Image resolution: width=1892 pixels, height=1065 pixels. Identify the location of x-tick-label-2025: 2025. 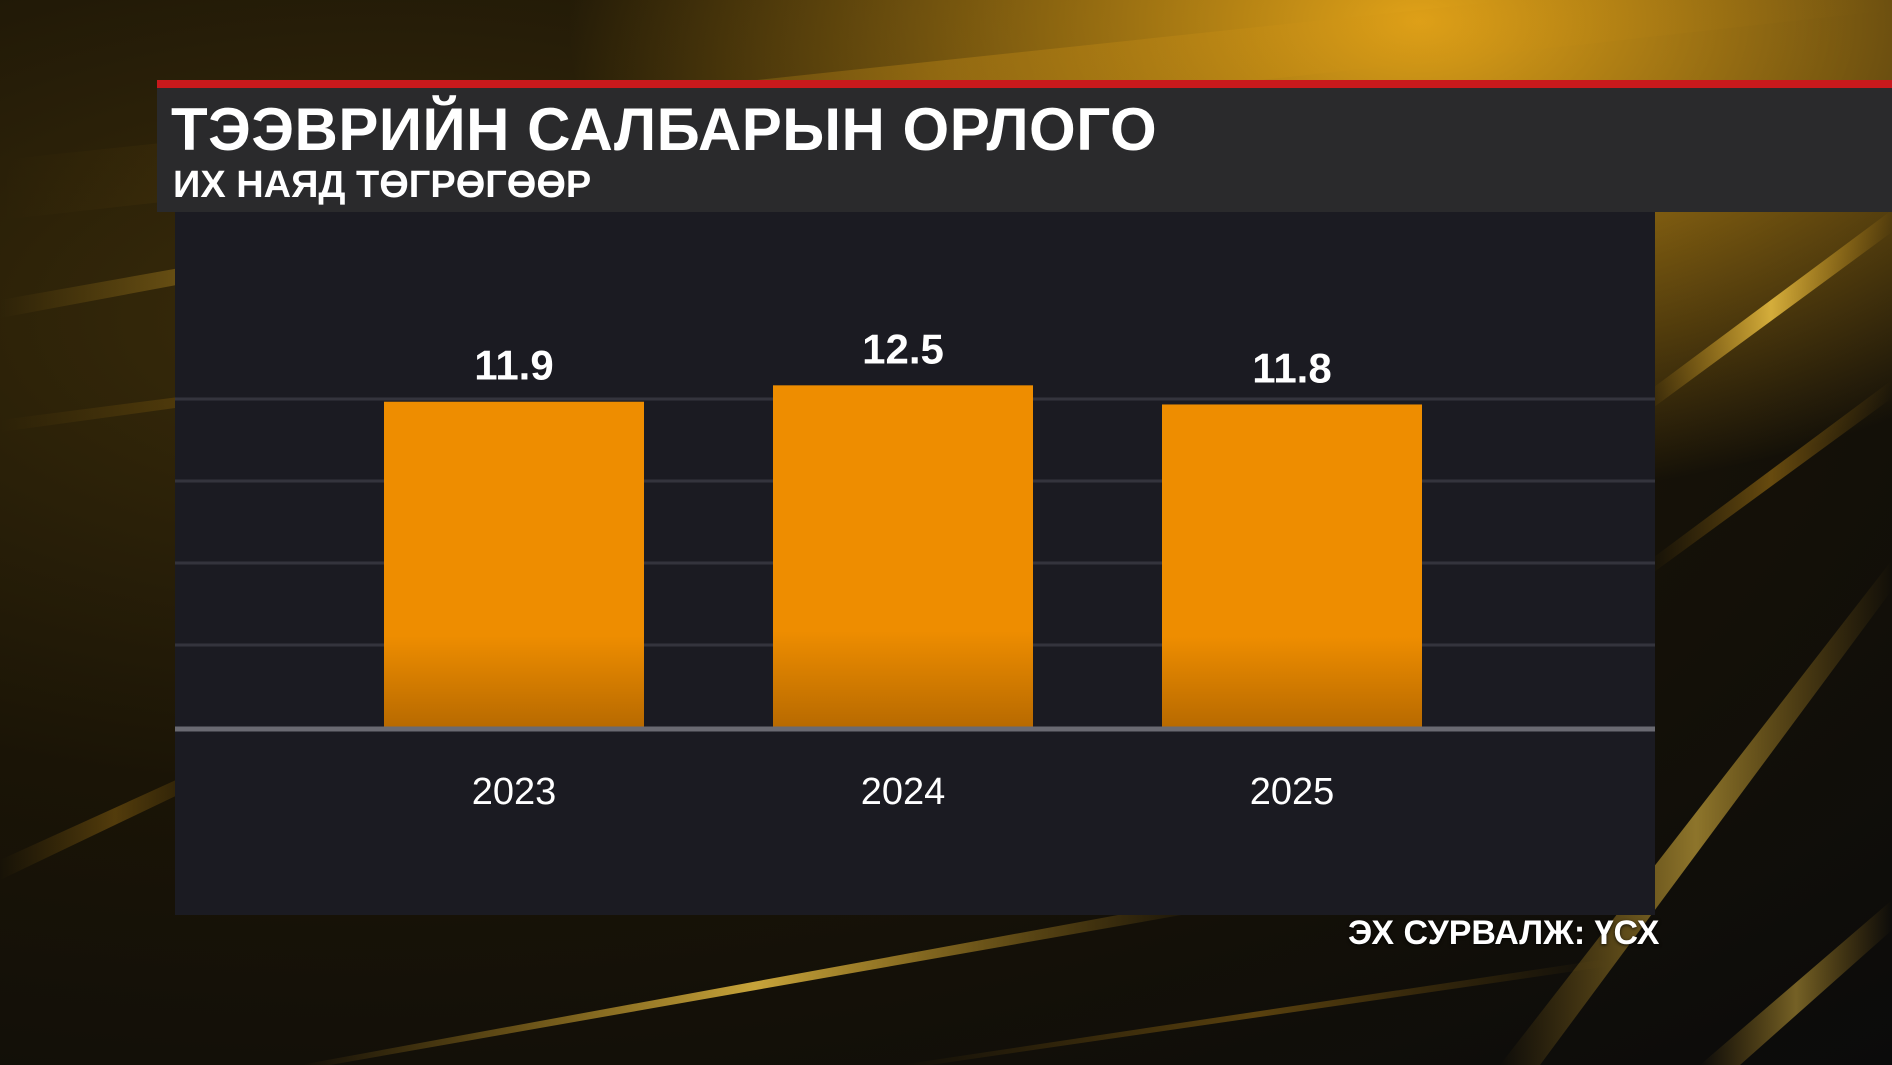
(1292, 792).